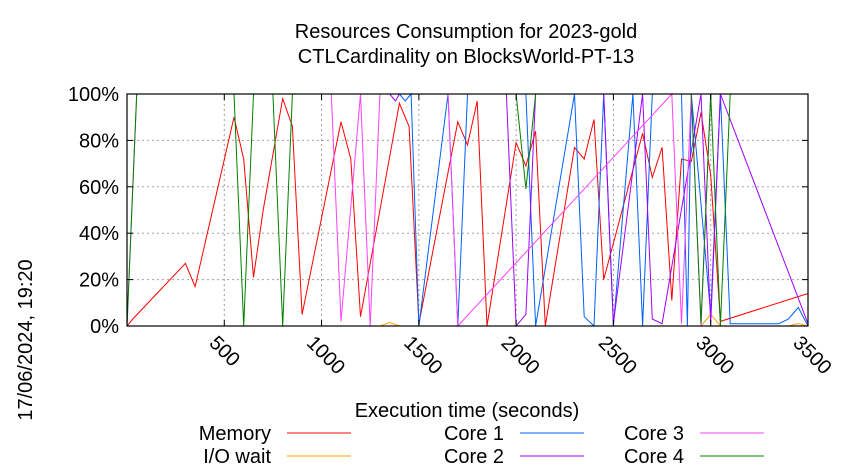 The width and height of the screenshot is (850, 475). What do you see at coordinates (466, 57) in the screenshot?
I see `chart-title-line-2: CTLCardinality on BlocksWorld-PT-13` at bounding box center [466, 57].